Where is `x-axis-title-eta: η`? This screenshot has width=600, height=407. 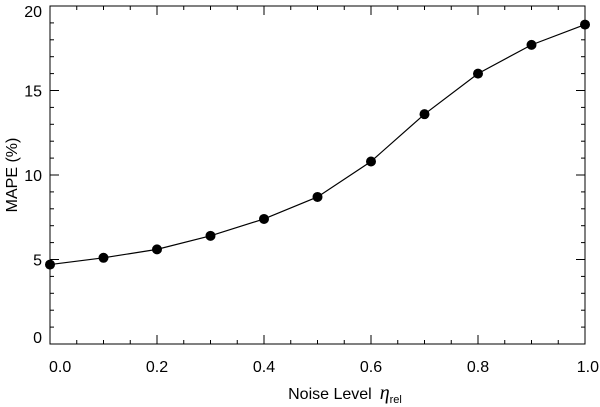 x-axis-title-eta: η is located at coordinates (385, 393).